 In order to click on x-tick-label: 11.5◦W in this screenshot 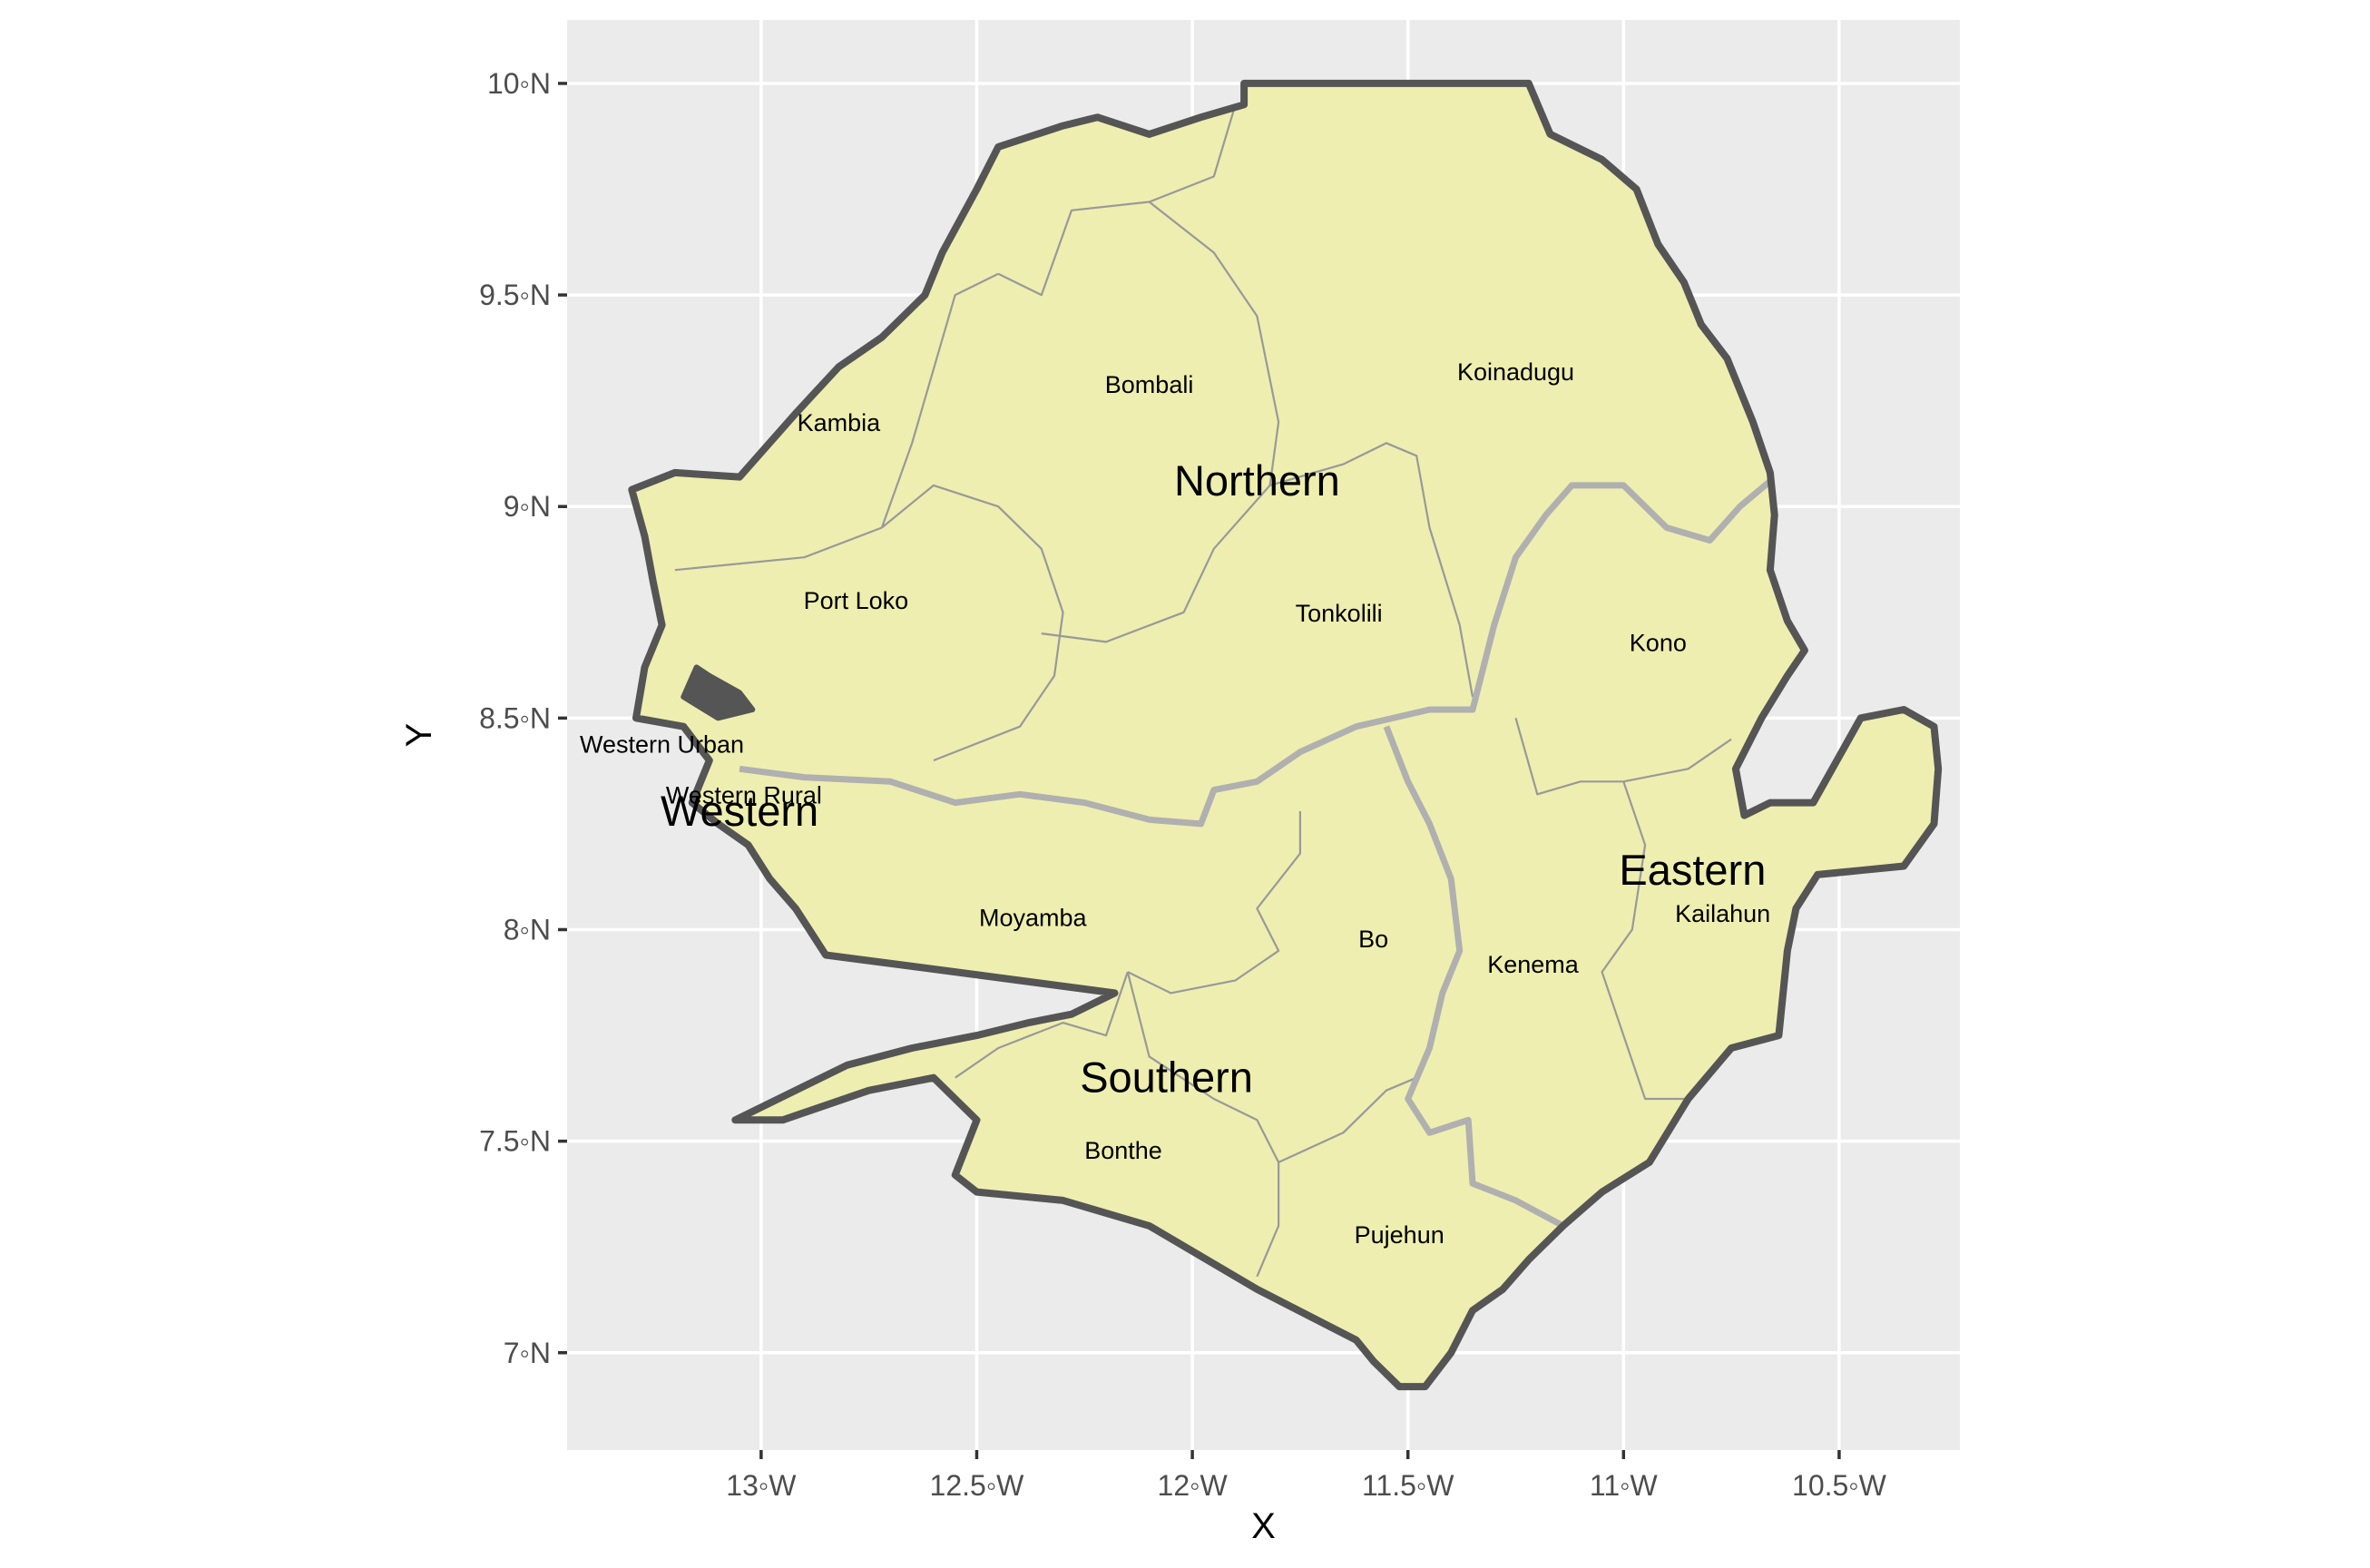, I will do `click(1408, 1485)`.